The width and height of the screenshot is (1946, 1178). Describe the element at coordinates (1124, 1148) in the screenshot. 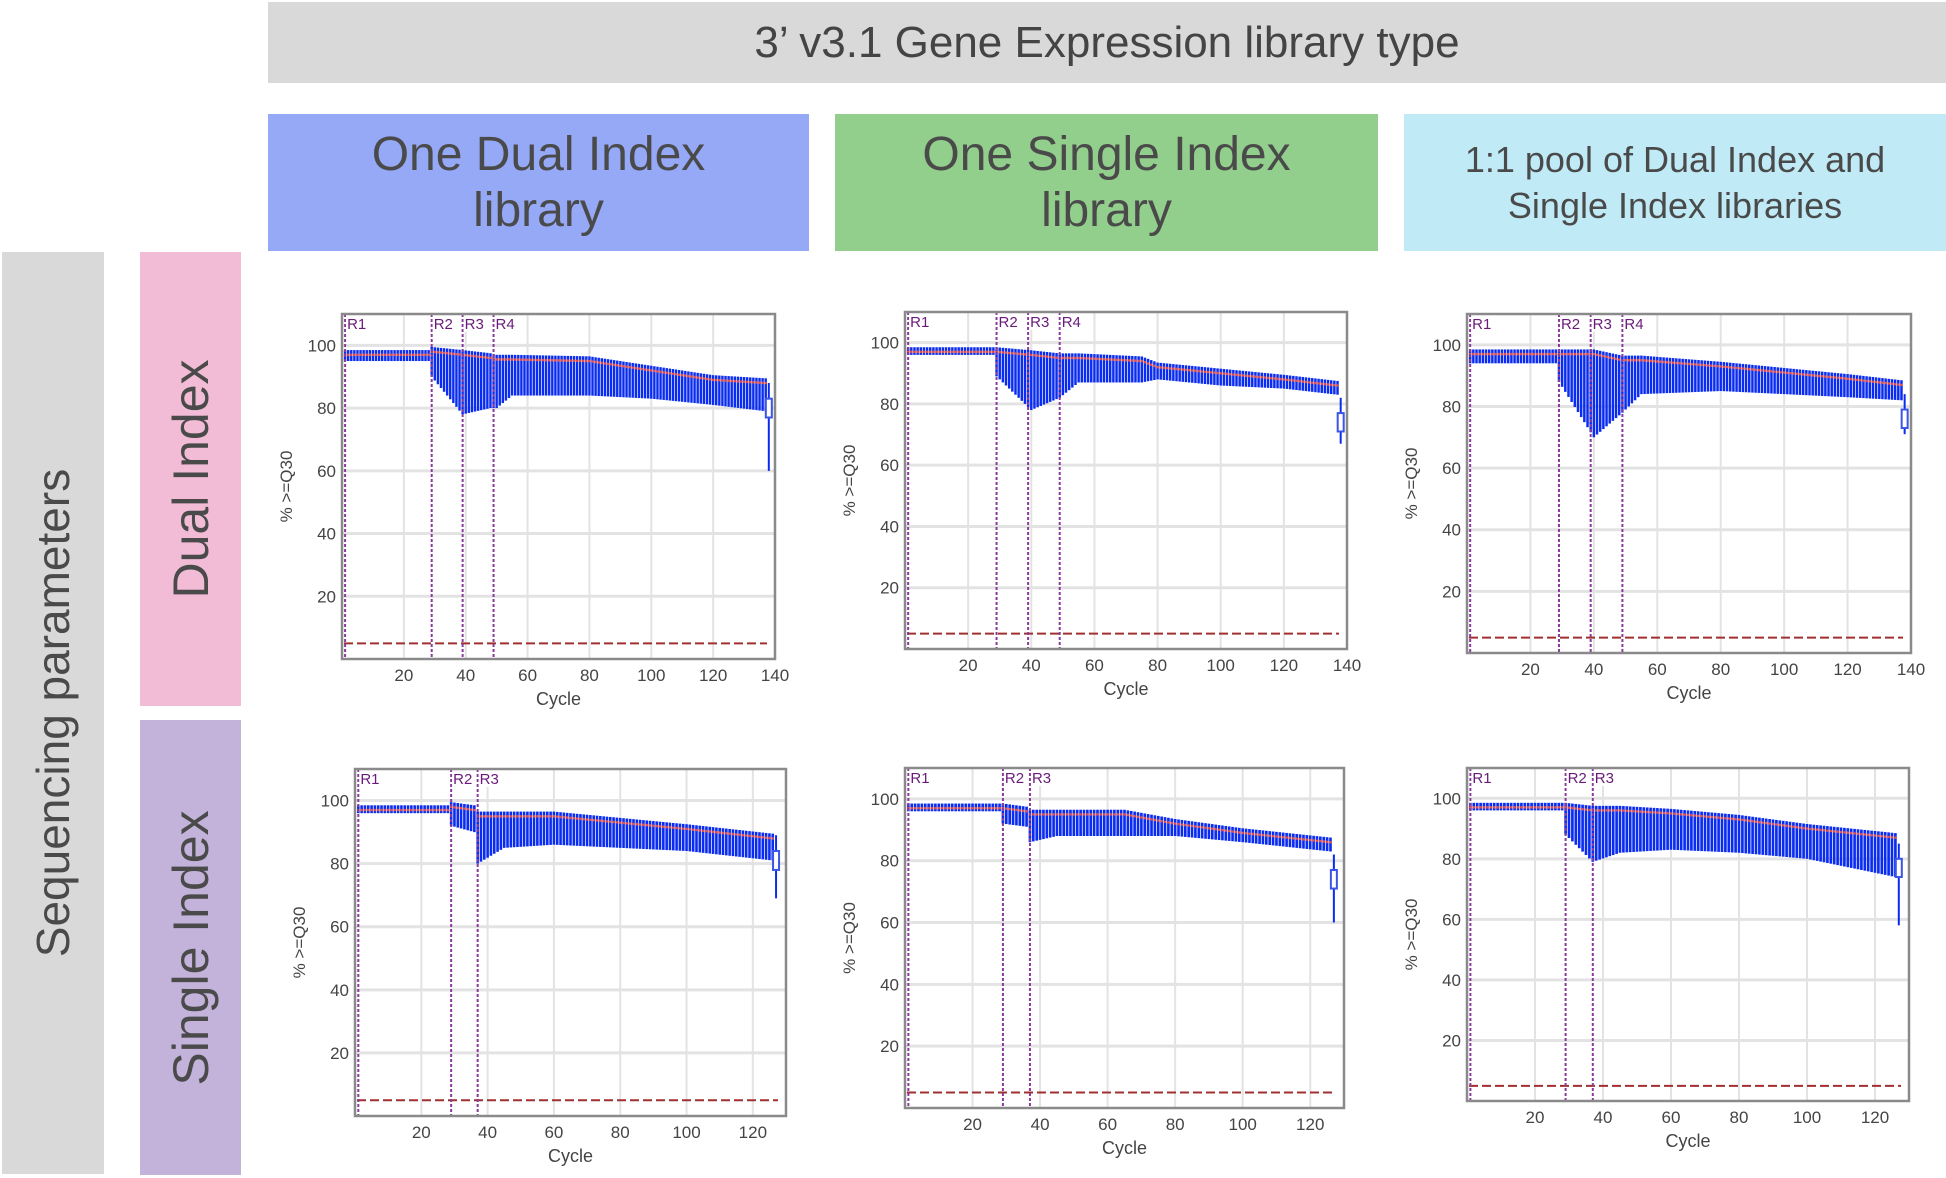

I see `x-axis-label: Cycle` at that location.